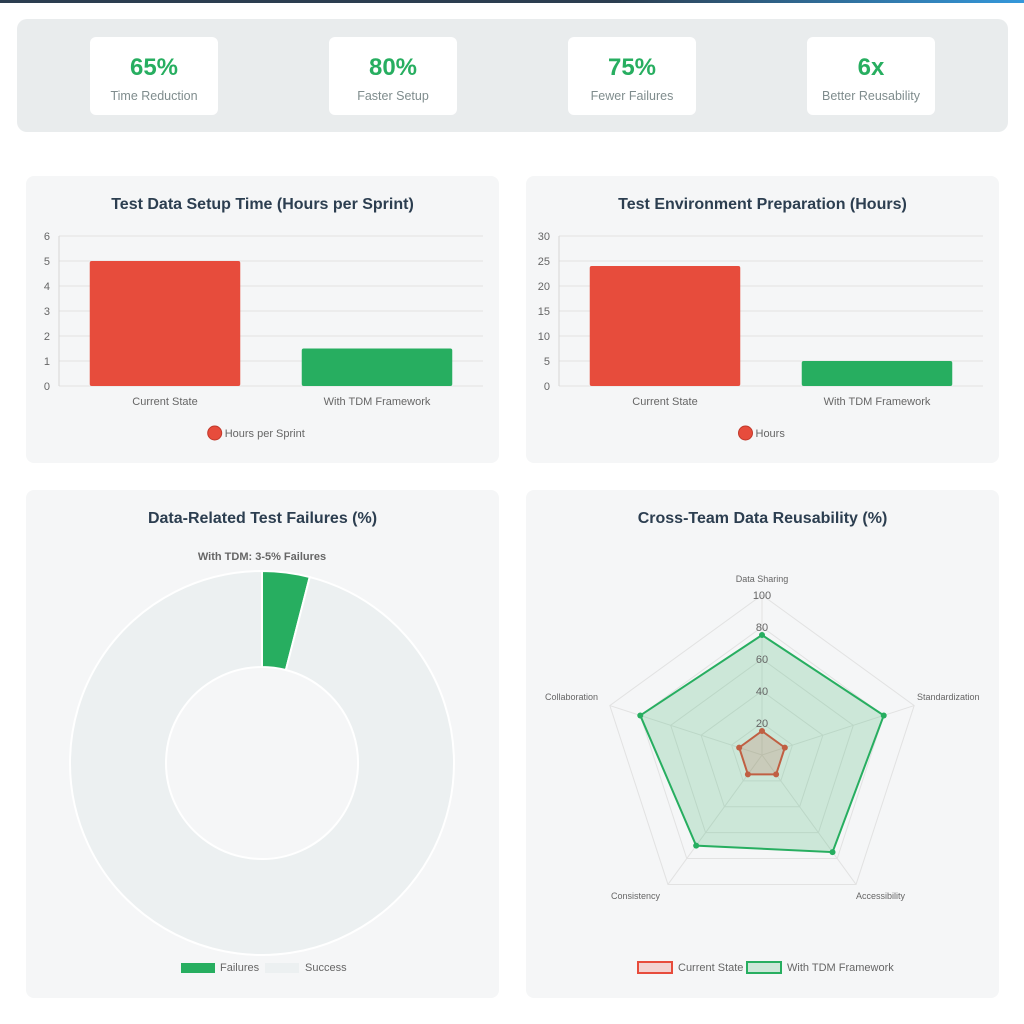 This screenshot has height=1024, width=1024. Describe the element at coordinates (771, 434) in the screenshot. I see `legend-label: Hours` at that location.